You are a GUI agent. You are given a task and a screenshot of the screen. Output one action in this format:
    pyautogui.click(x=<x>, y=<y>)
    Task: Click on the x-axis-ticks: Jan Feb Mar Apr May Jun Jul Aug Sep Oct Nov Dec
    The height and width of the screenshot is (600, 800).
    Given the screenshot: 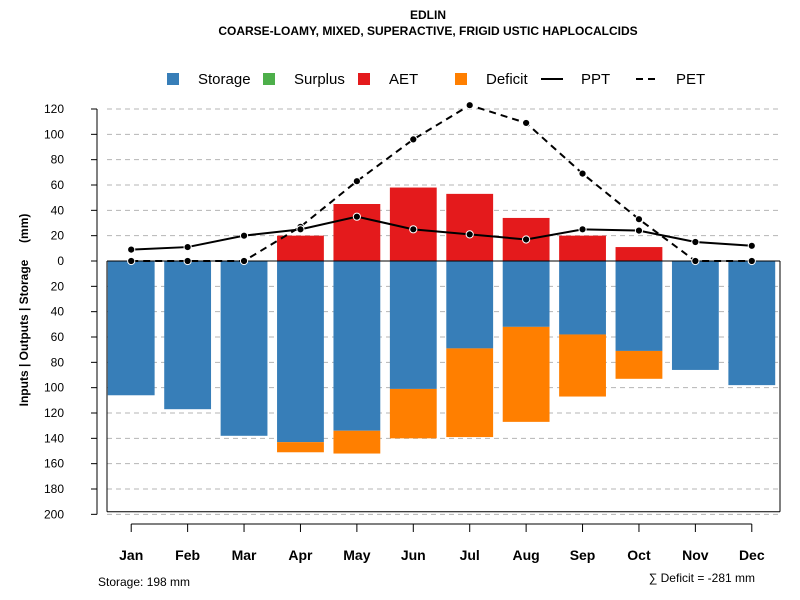 What is the action you would take?
    pyautogui.click(x=442, y=543)
    